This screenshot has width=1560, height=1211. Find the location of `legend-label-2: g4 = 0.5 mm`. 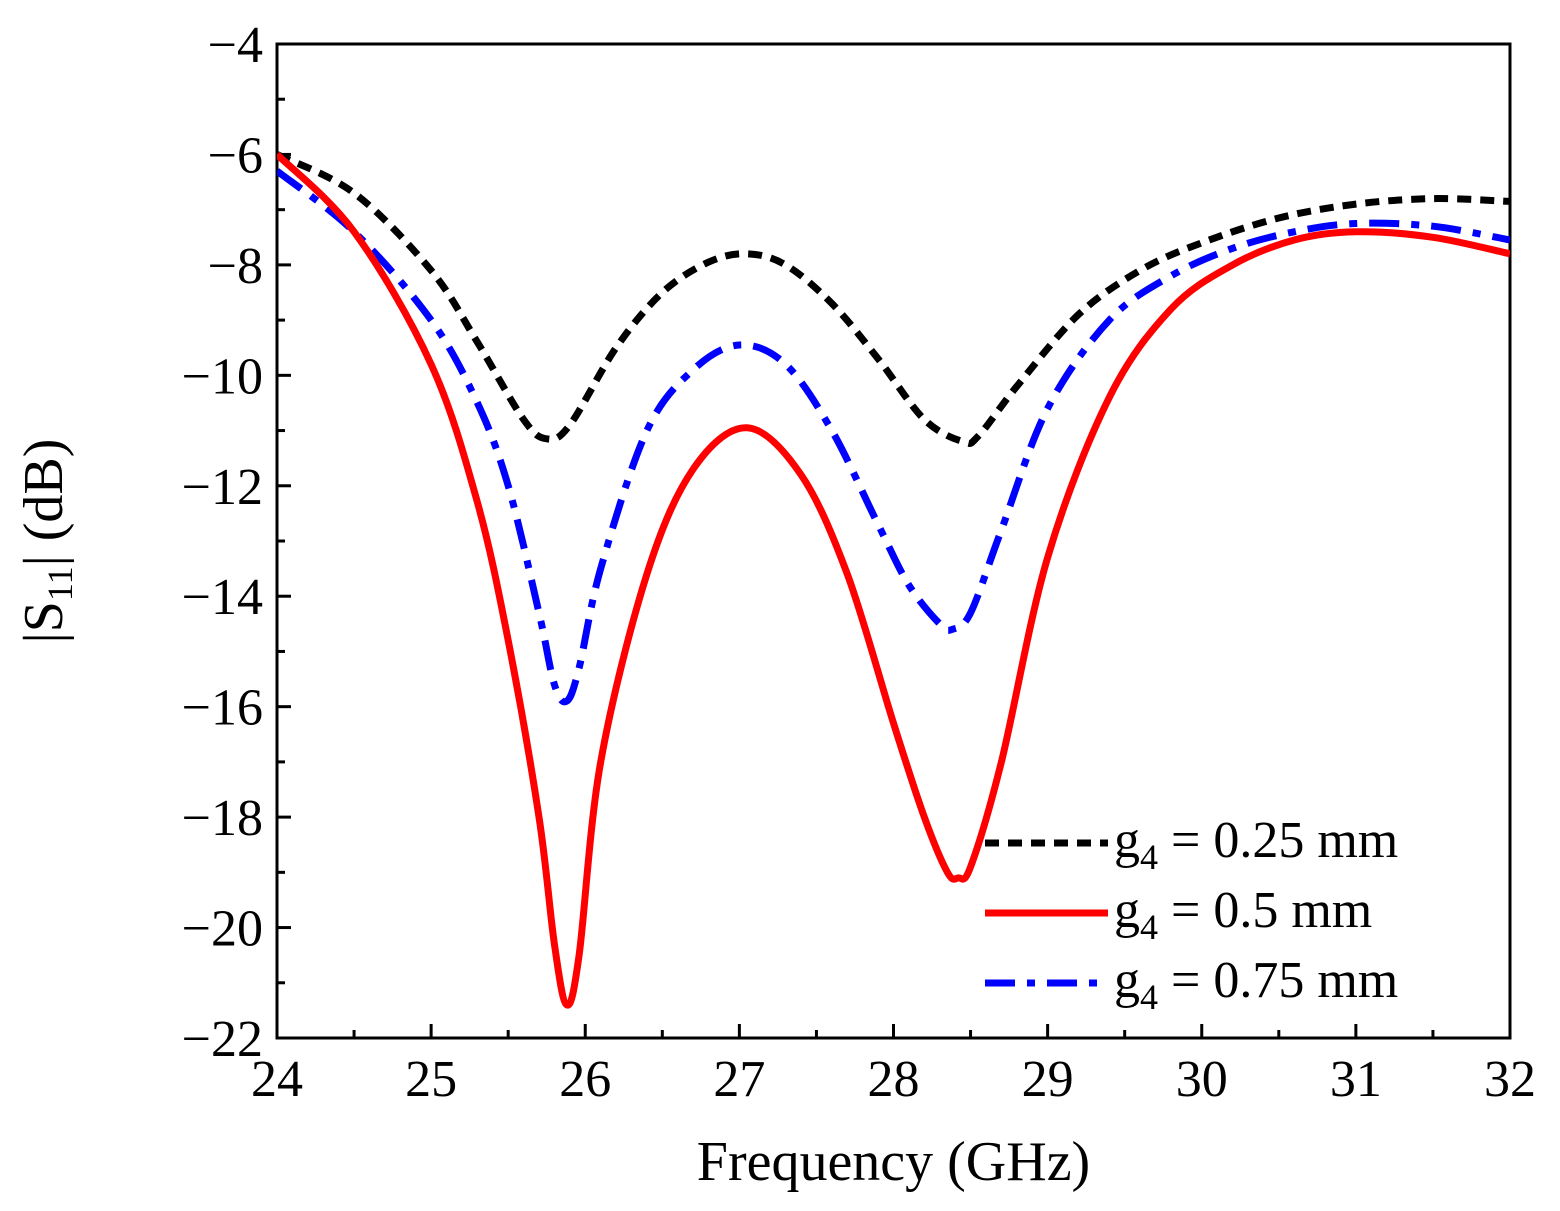

legend-label-2: g4 = 0.5 mm is located at coordinates (1243, 914).